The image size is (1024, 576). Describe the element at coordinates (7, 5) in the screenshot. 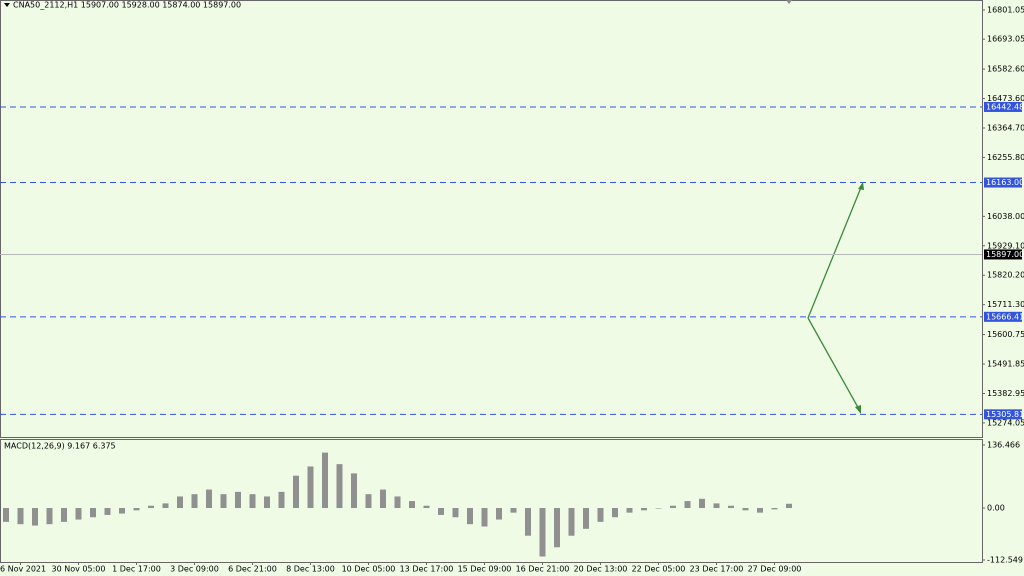

I see `menu-triangle` at that location.